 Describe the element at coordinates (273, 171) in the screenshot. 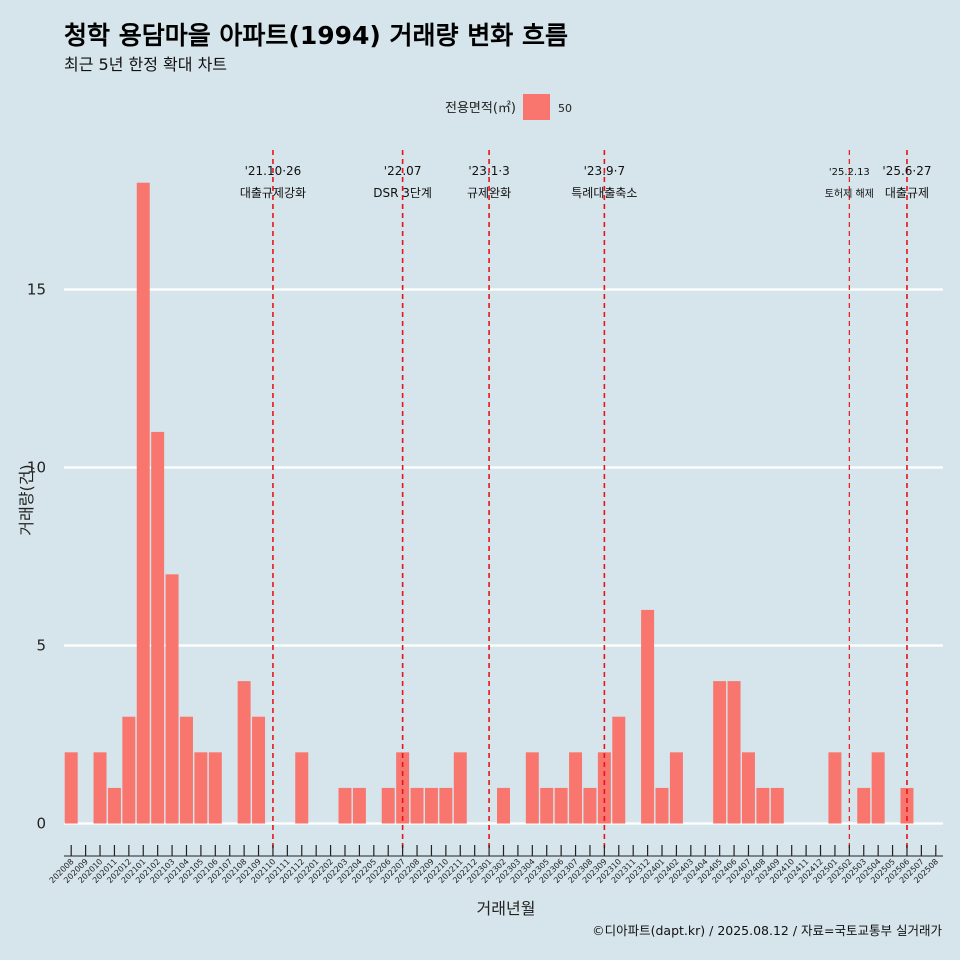

I see `annotation-date: '21.10·26` at that location.